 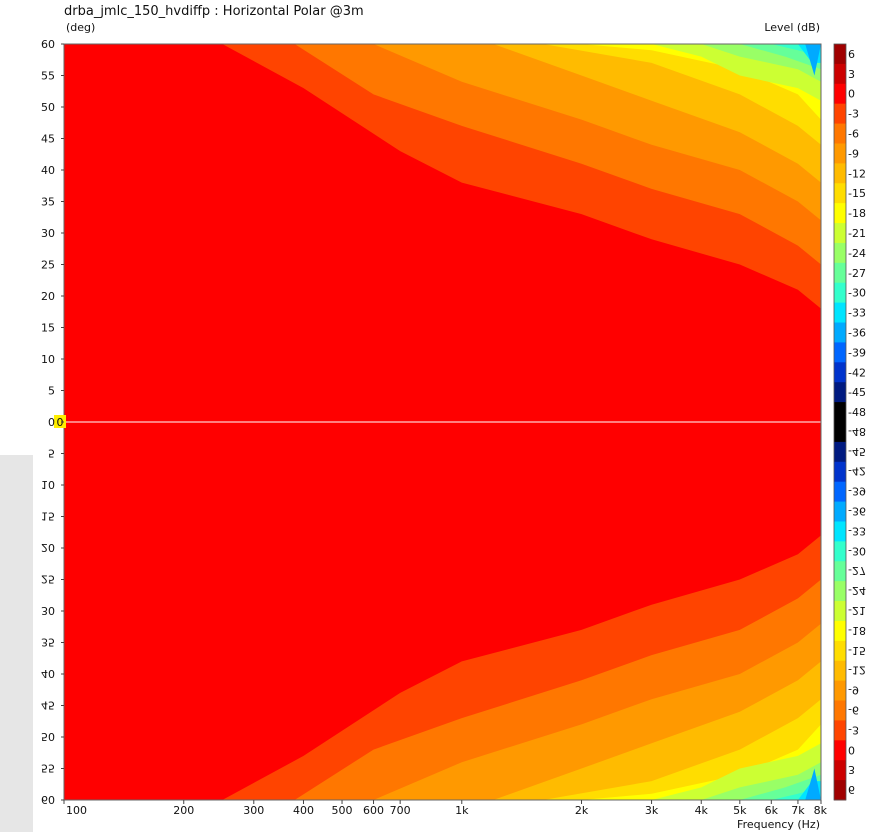 I want to click on x-tick-label-700: 700, so click(x=400, y=810).